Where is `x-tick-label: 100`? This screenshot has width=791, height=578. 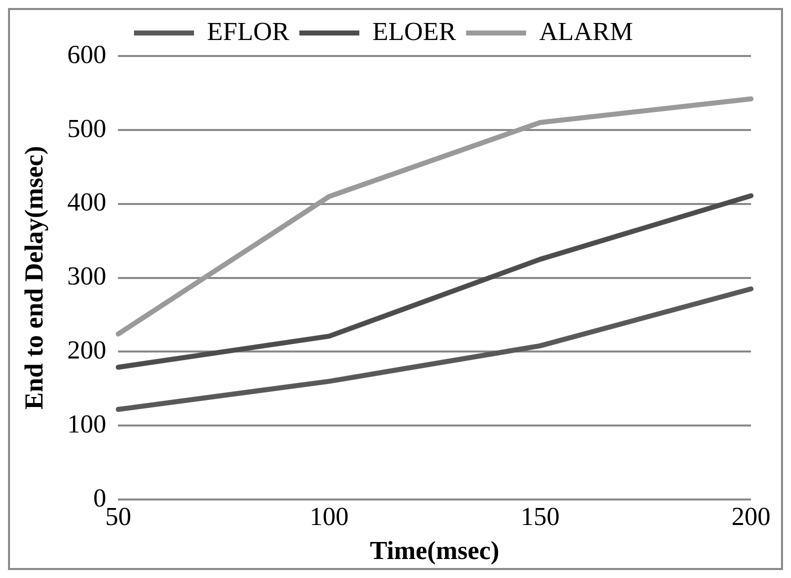
x-tick-label: 100 is located at coordinates (329, 517).